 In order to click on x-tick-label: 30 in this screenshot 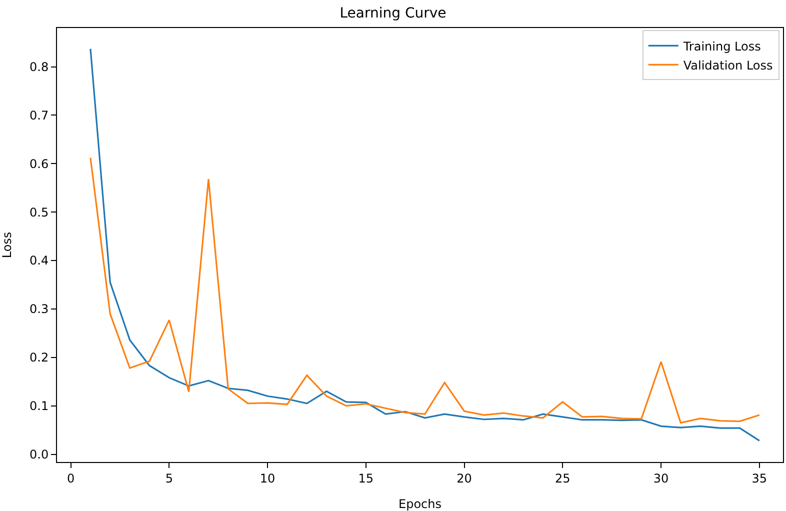, I will do `click(661, 478)`.